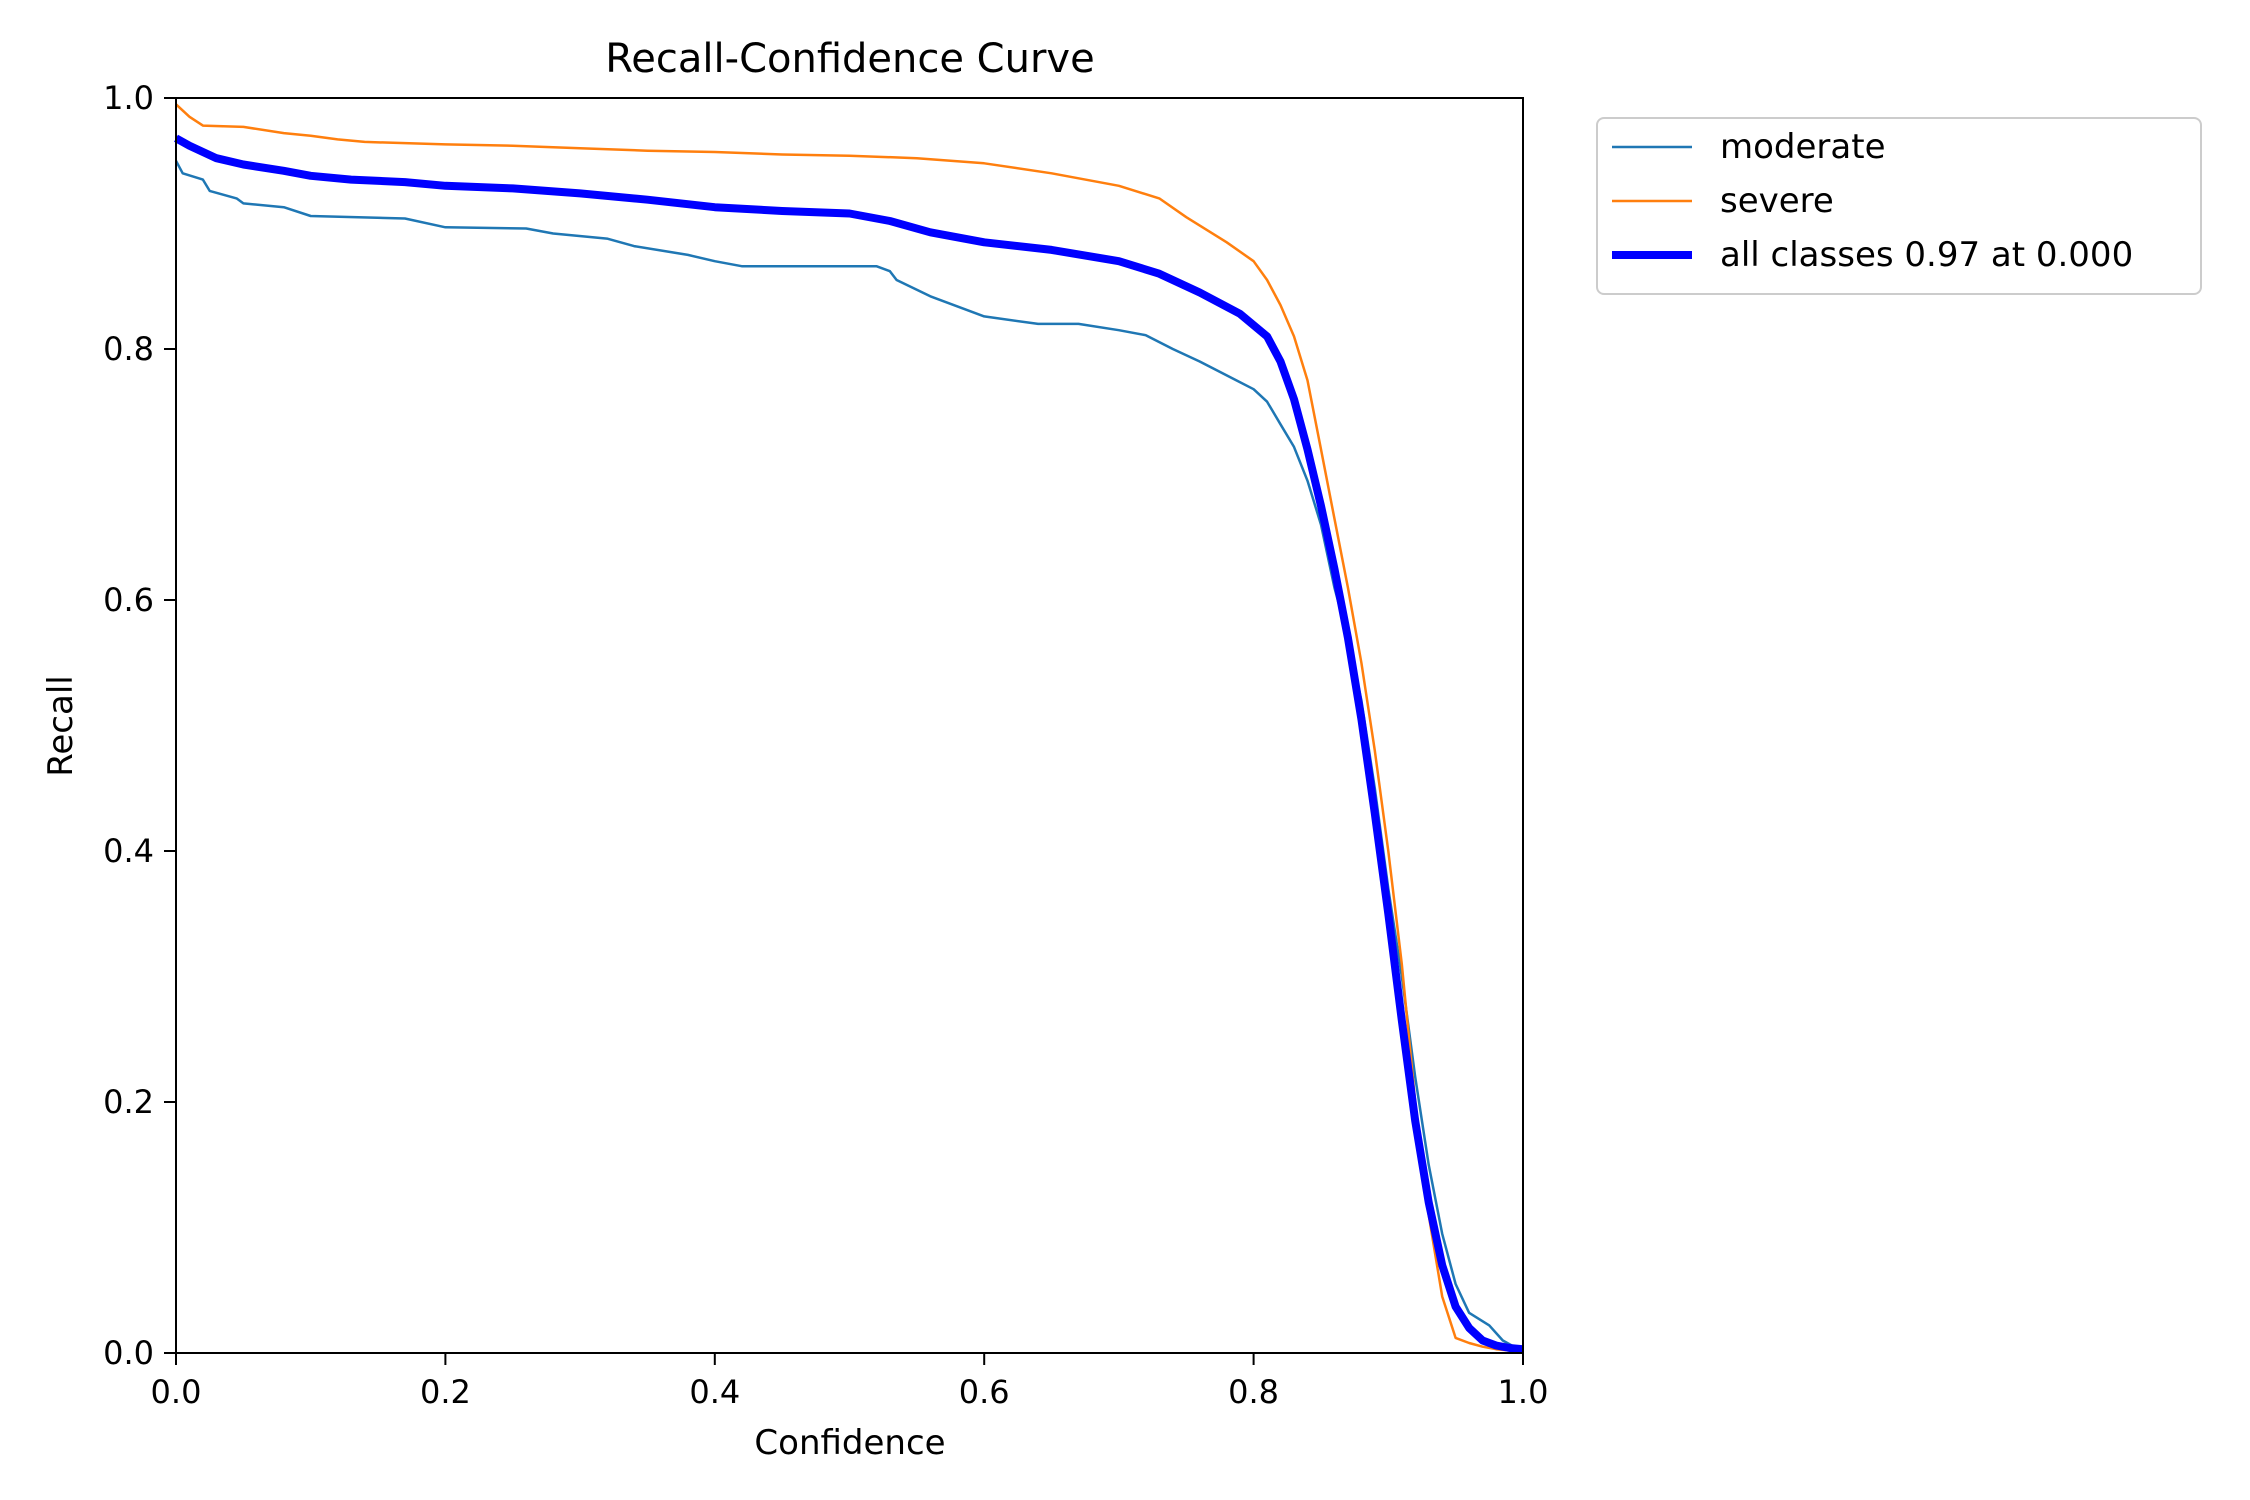 This screenshot has height=1500, width=2250. What do you see at coordinates (1926, 255) in the screenshot?
I see `legend-label-2: all classes 0.97 at 0.000` at bounding box center [1926, 255].